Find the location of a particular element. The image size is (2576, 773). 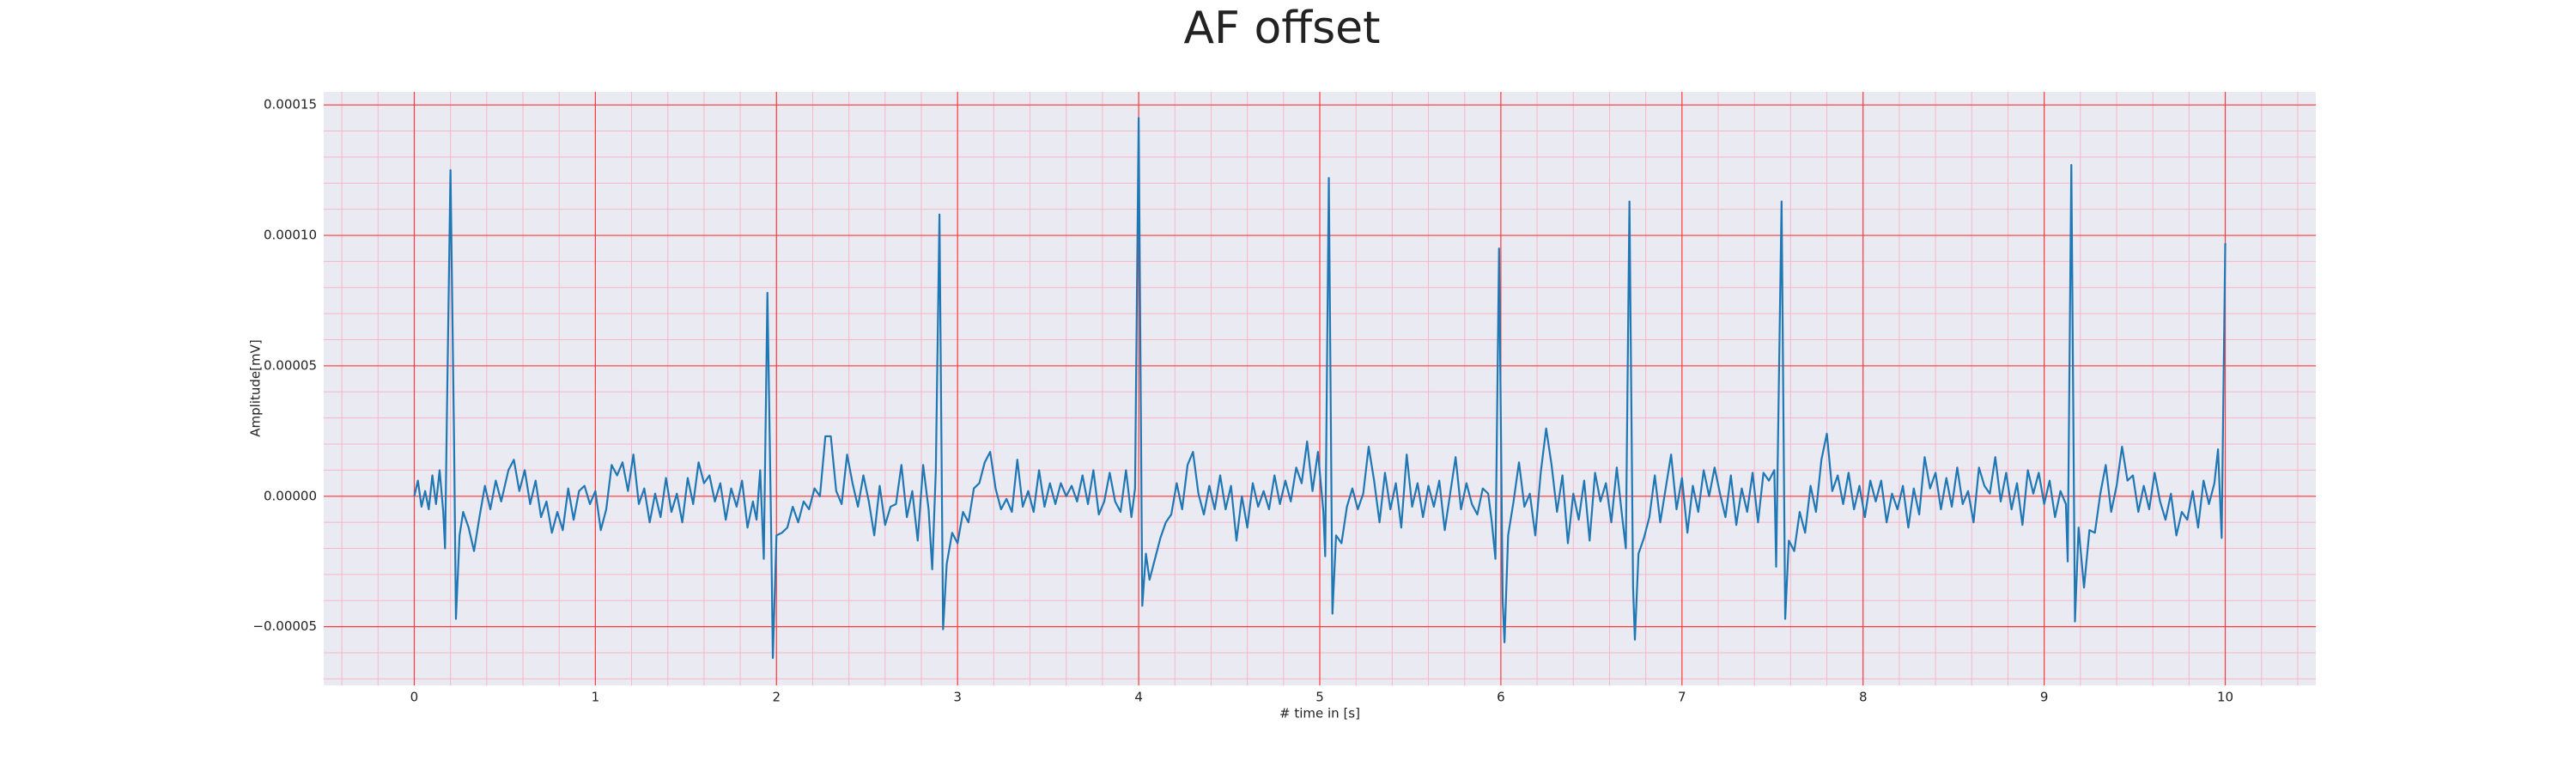

y-tick-label: −0.00005 is located at coordinates (284, 626).